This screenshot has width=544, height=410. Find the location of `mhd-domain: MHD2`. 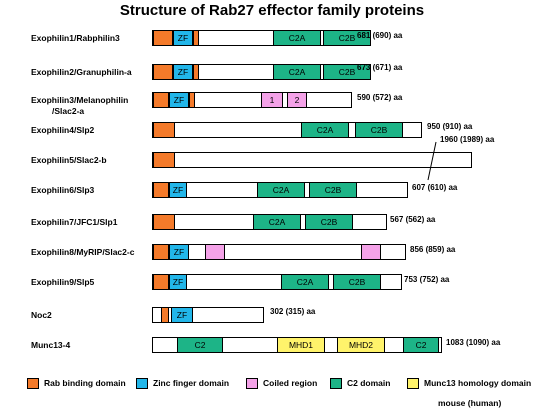

mhd-domain: MHD2 is located at coordinates (361, 345).